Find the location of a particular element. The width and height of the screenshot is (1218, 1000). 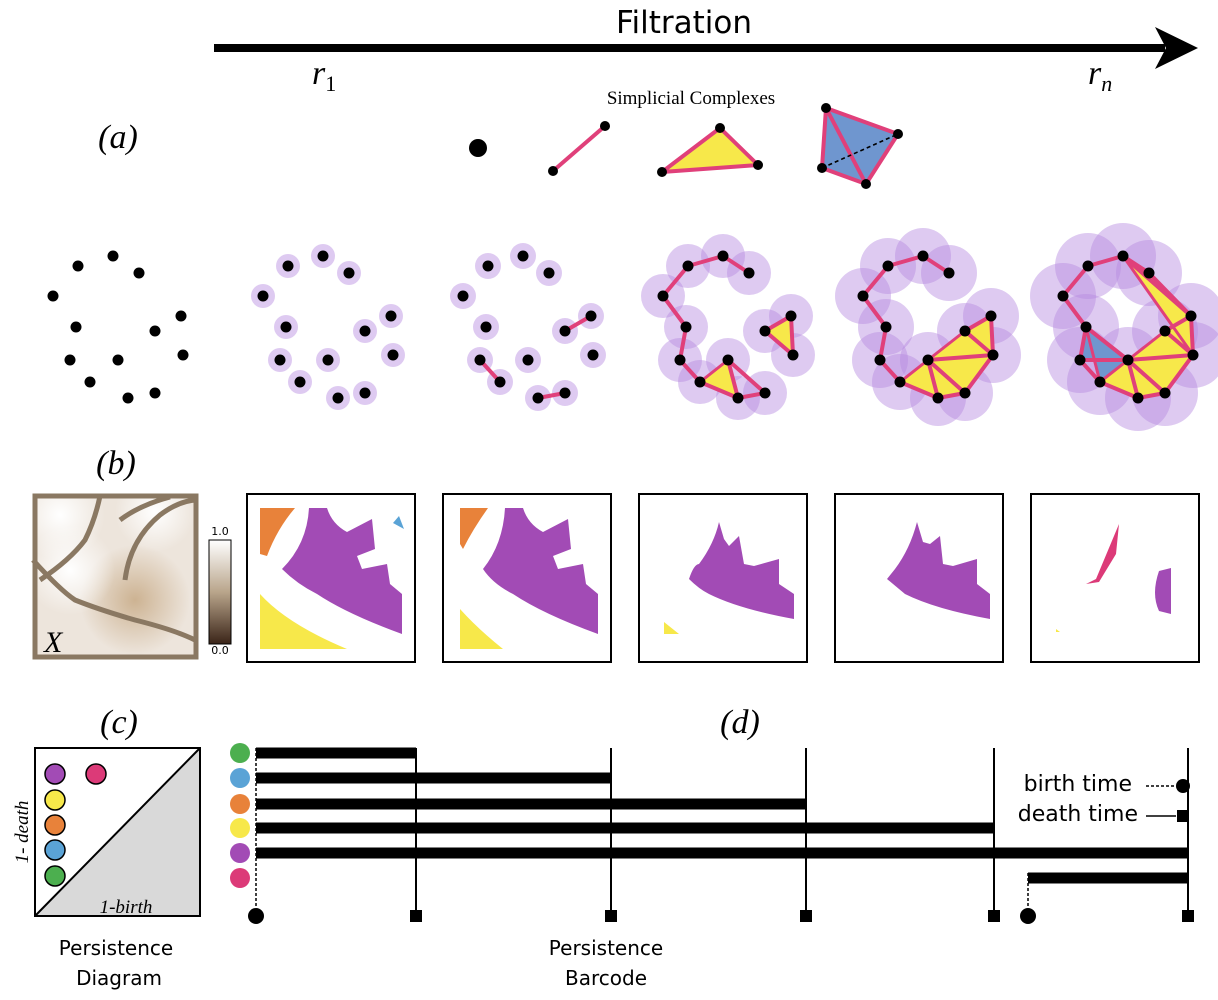

persistence-diagram-points is located at coordinates (75, 825).